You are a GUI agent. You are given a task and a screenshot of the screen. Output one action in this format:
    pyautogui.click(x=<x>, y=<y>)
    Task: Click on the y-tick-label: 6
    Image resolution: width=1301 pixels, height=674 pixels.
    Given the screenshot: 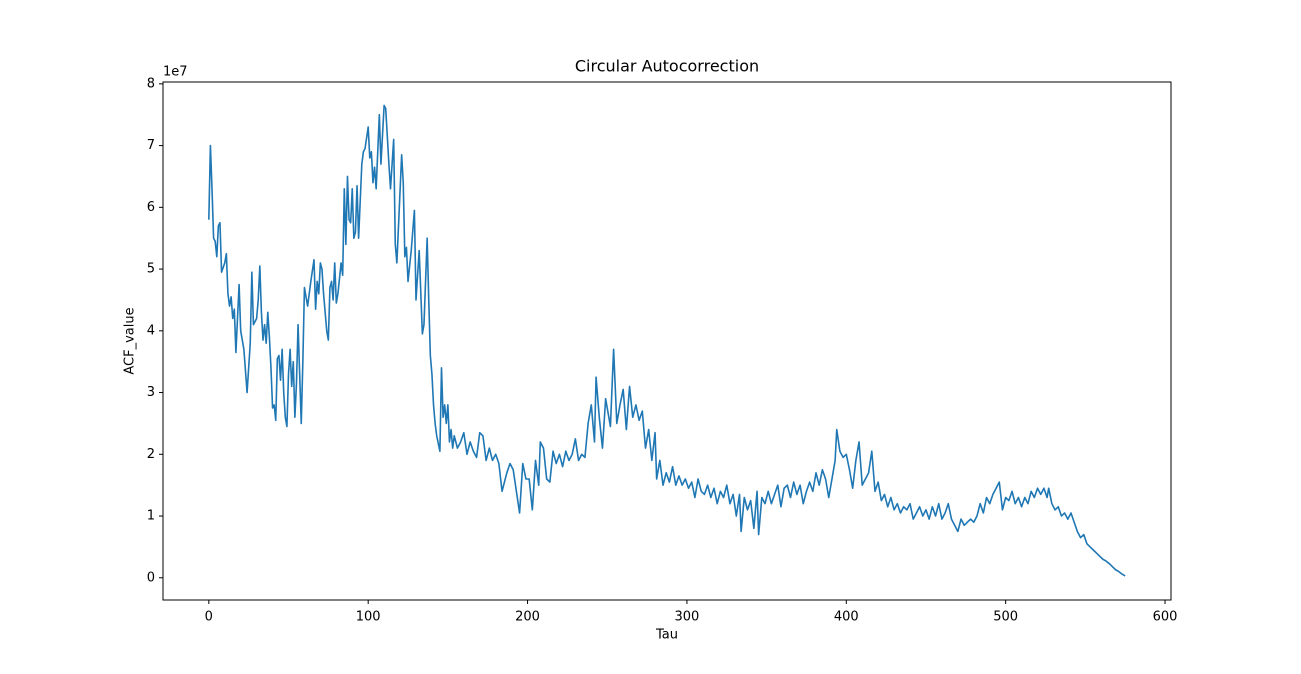 What is the action you would take?
    pyautogui.click(x=151, y=207)
    